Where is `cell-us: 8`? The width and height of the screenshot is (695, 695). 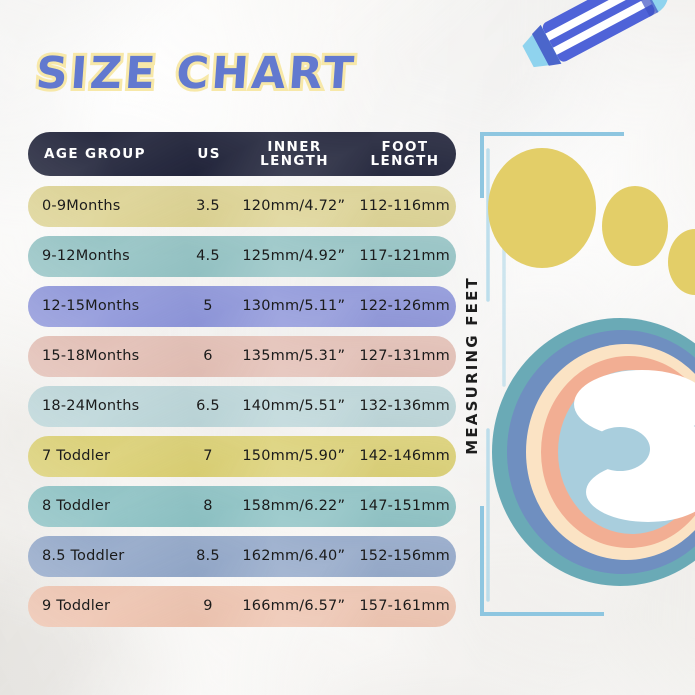 cell-us: 8 is located at coordinates (208, 505).